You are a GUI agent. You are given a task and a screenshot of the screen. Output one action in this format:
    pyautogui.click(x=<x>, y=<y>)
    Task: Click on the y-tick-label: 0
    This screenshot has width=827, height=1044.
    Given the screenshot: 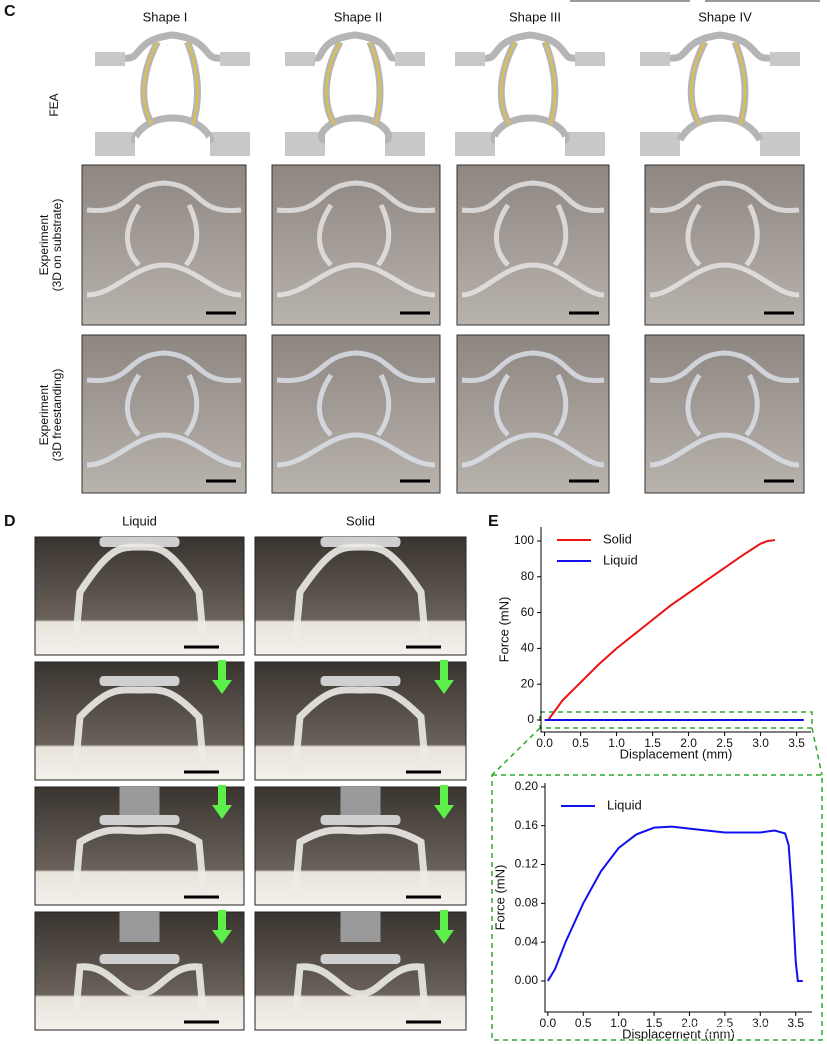 What is the action you would take?
    pyautogui.click(x=530, y=719)
    